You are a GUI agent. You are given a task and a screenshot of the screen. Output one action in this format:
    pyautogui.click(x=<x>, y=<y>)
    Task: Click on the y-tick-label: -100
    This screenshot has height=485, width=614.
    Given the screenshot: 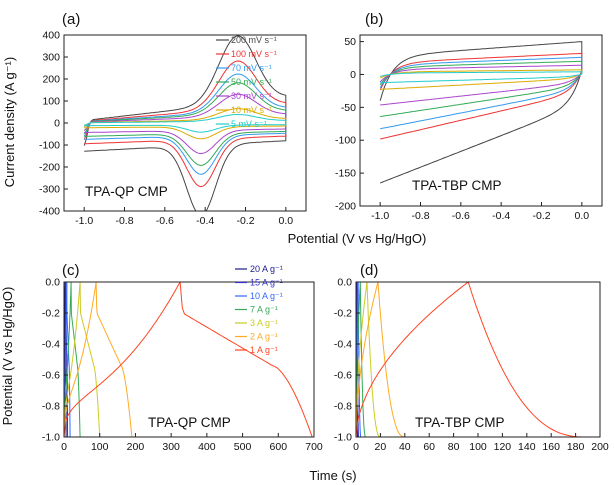 What is the action you would take?
    pyautogui.click(x=345, y=141)
    